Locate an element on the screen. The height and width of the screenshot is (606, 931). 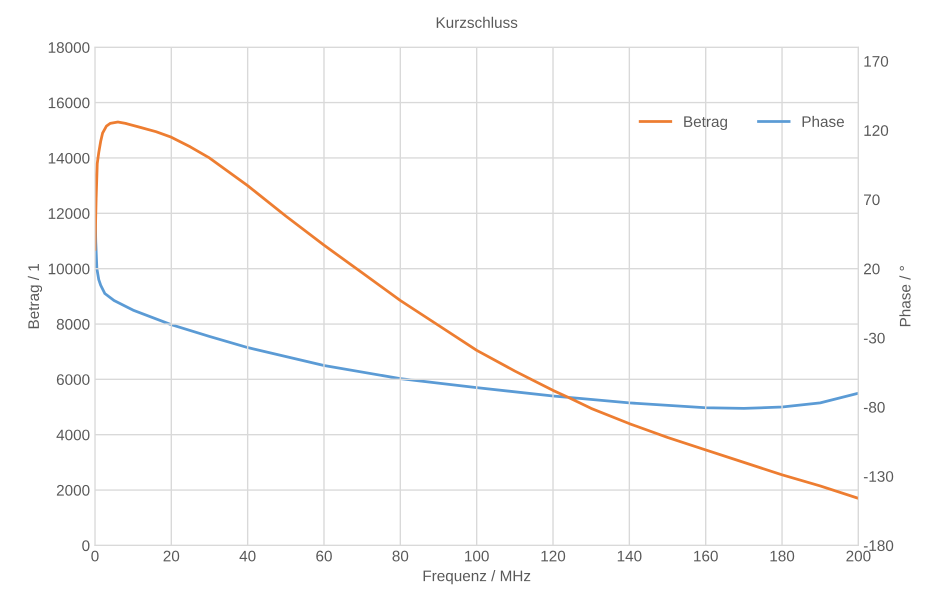
chart-title: Kurzschluss is located at coordinates (477, 22).